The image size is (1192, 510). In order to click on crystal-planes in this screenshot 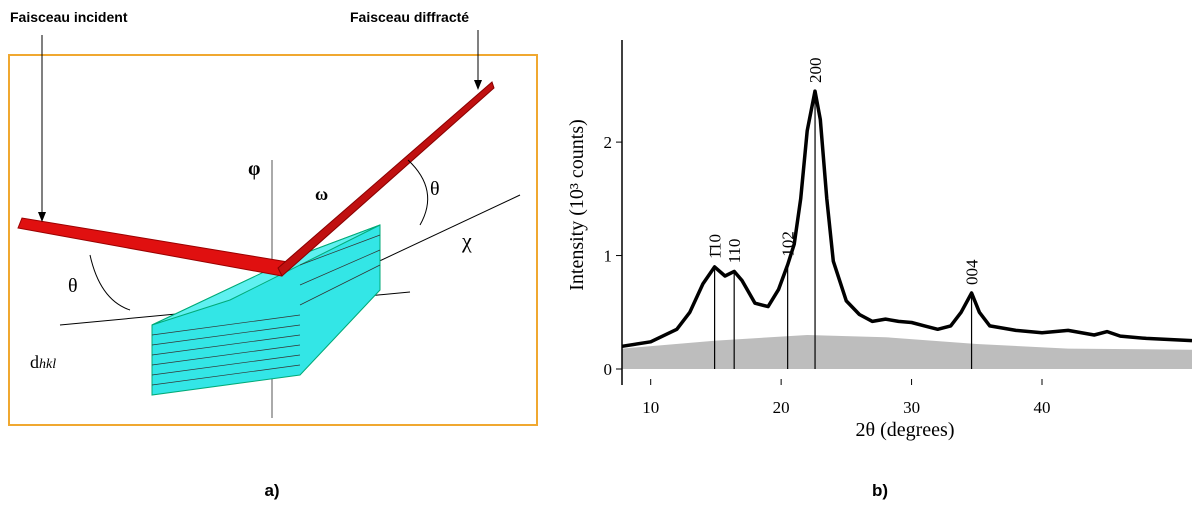, I will do `click(266, 310)`.